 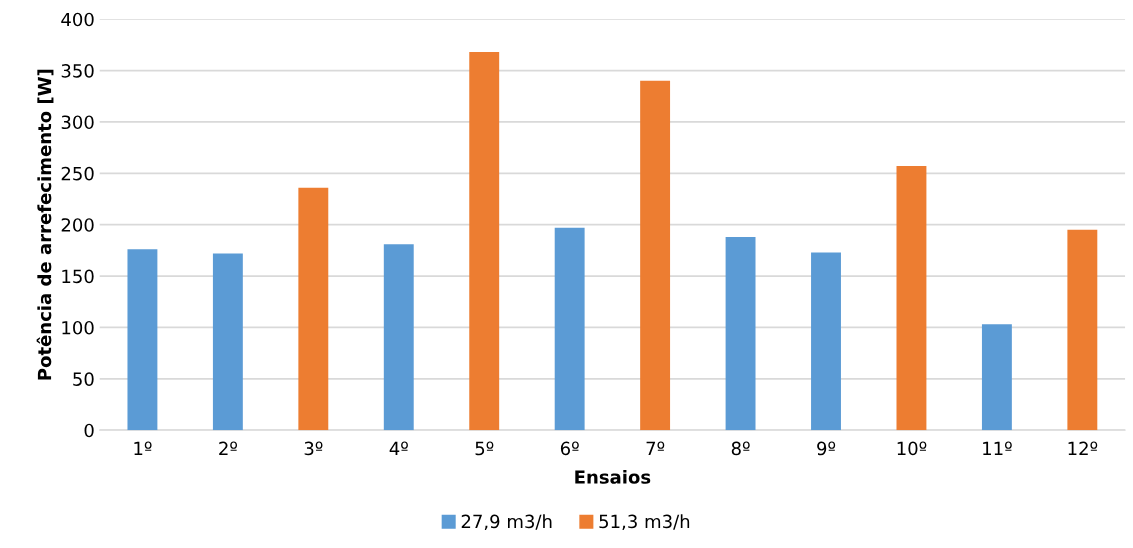 I want to click on x-tick-label: 9º, so click(x=826, y=448).